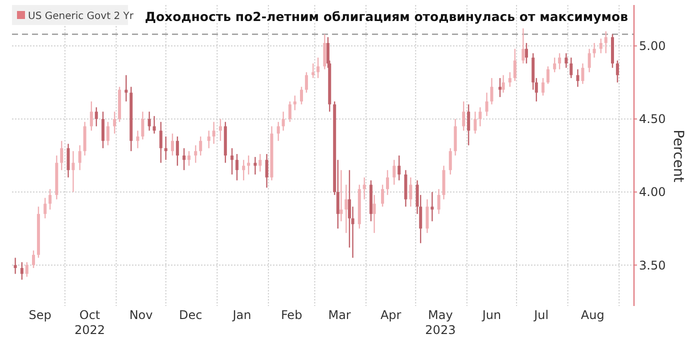 Image resolution: width=700 pixels, height=339 pixels. What do you see at coordinates (339, 315) in the screenshot?
I see `x-tick-label: Mar` at bounding box center [339, 315].